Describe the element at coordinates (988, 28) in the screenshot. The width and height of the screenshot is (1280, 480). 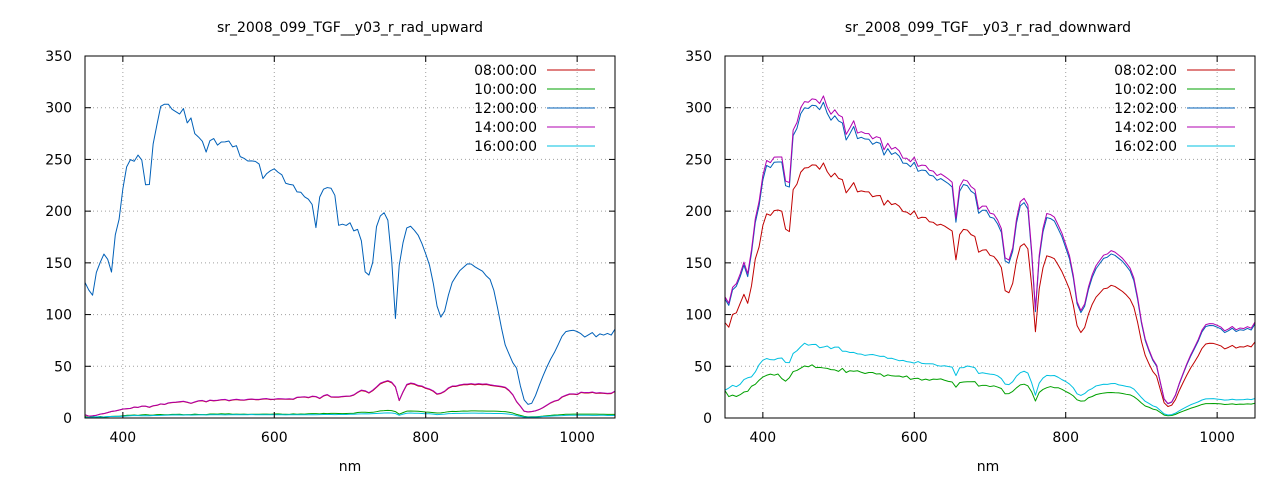
I see `chart-title: sr_2008_099_TGF__y03_r_rad_downward` at that location.